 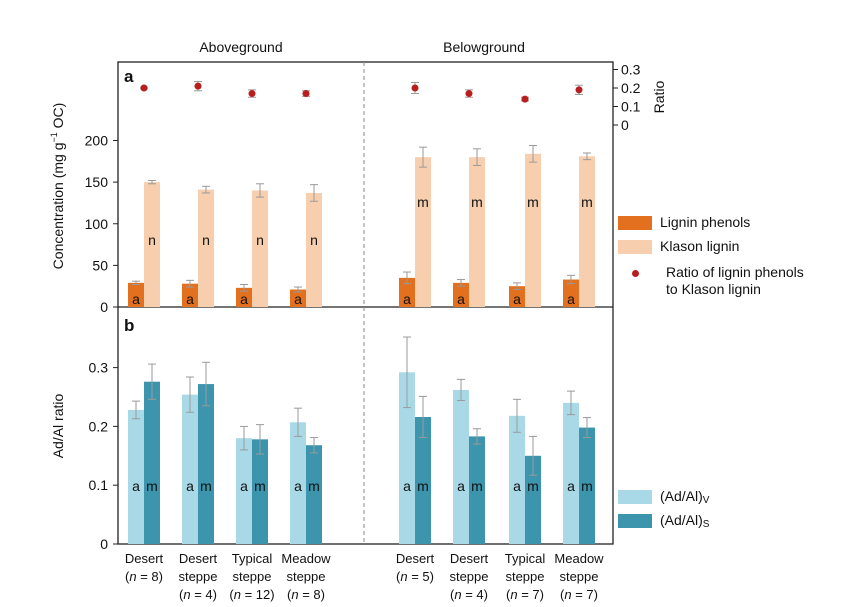 I want to click on legend-item-adal-v: (Ad/Al)V, so click(x=663, y=498).